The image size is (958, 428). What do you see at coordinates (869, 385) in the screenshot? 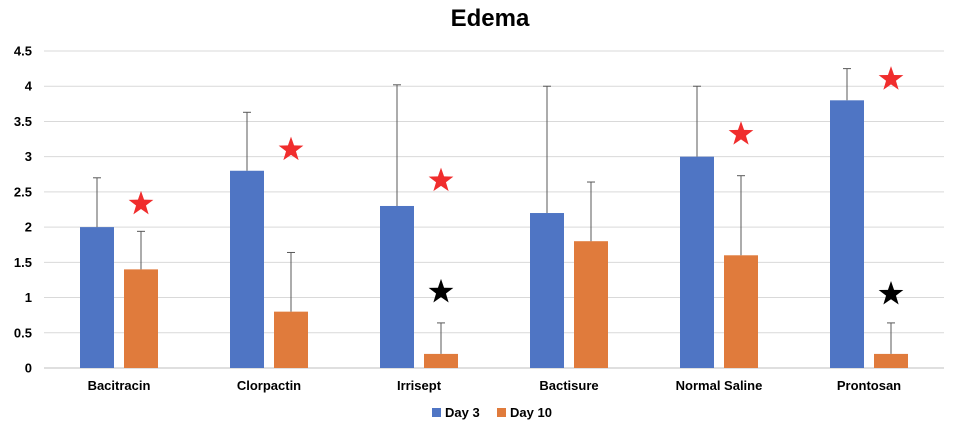
I see `x-category-label: Prontosan` at bounding box center [869, 385].